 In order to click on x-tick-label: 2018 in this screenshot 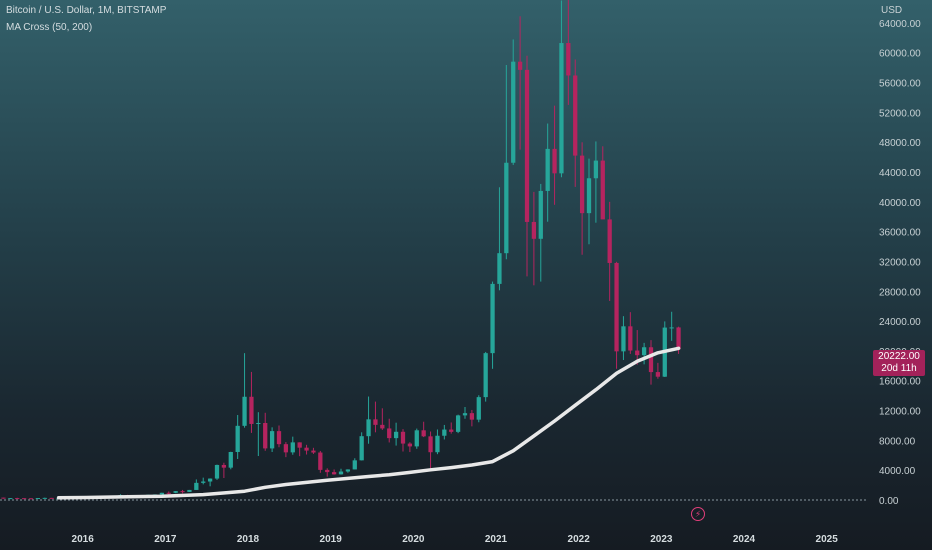, I will do `click(248, 539)`.